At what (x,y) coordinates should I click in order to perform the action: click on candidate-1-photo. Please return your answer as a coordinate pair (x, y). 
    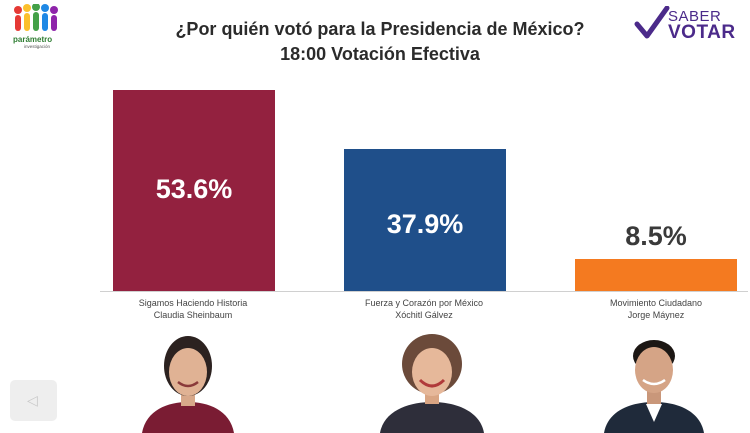
    Looking at the image, I should click on (188, 384).